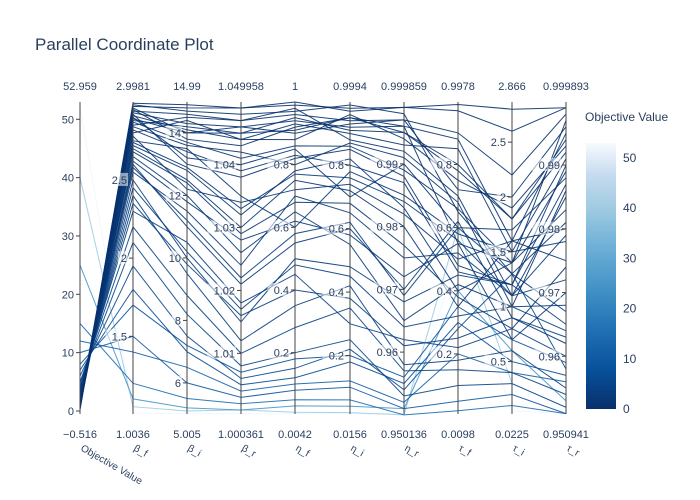 The width and height of the screenshot is (700, 500). What do you see at coordinates (452, 270) in the screenshot?
I see `axis-8: 0.9978 0.0098 0.2 0.4 0.6 0.8 τ_f` at bounding box center [452, 270].